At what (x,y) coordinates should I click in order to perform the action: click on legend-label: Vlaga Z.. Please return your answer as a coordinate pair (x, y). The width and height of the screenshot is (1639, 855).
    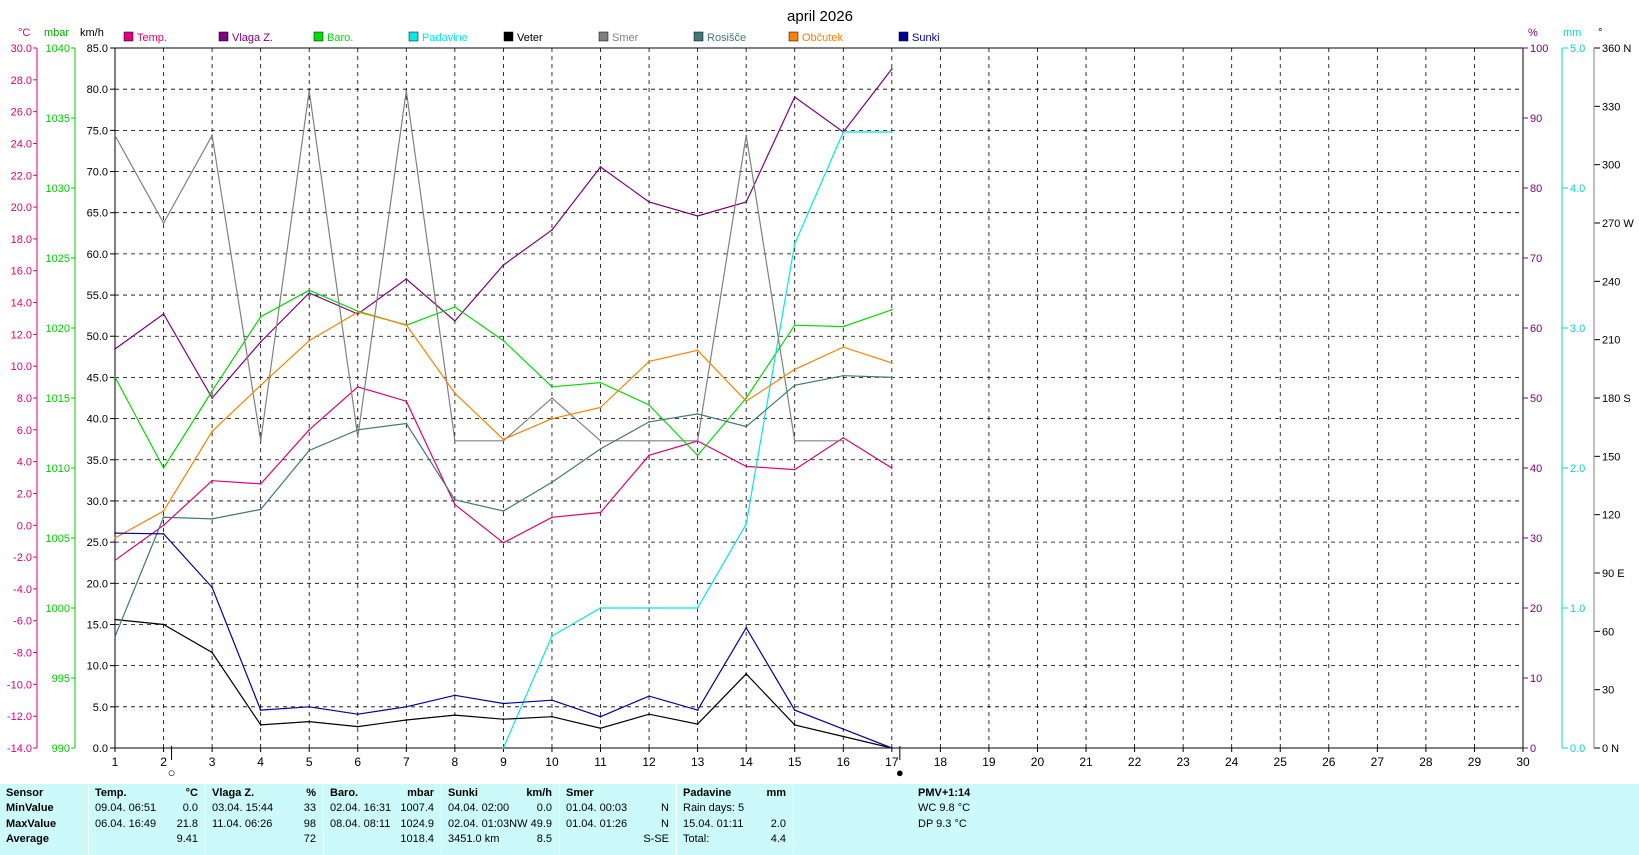
    Looking at the image, I should click on (252, 38).